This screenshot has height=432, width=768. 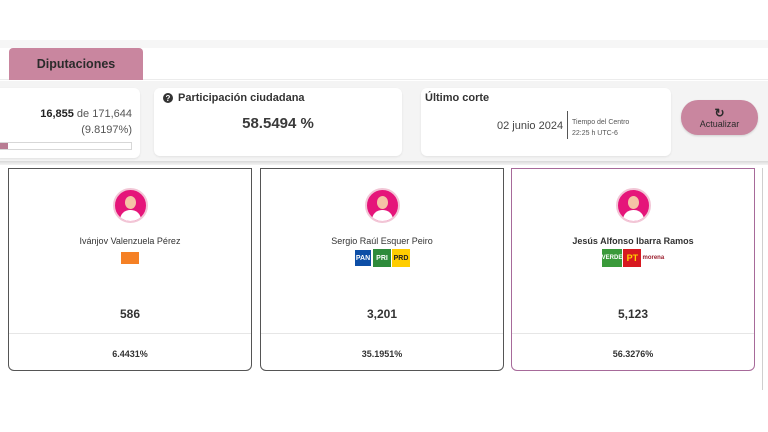 I want to click on actas-progress-fill, so click(x=4, y=146).